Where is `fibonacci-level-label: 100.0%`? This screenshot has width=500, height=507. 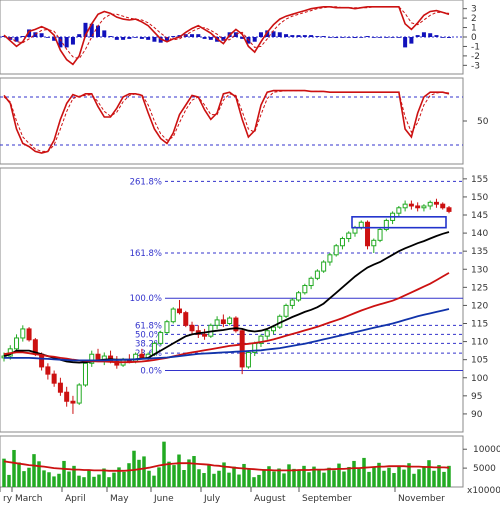
fibonacci-level-label: 100.0% is located at coordinates (146, 299).